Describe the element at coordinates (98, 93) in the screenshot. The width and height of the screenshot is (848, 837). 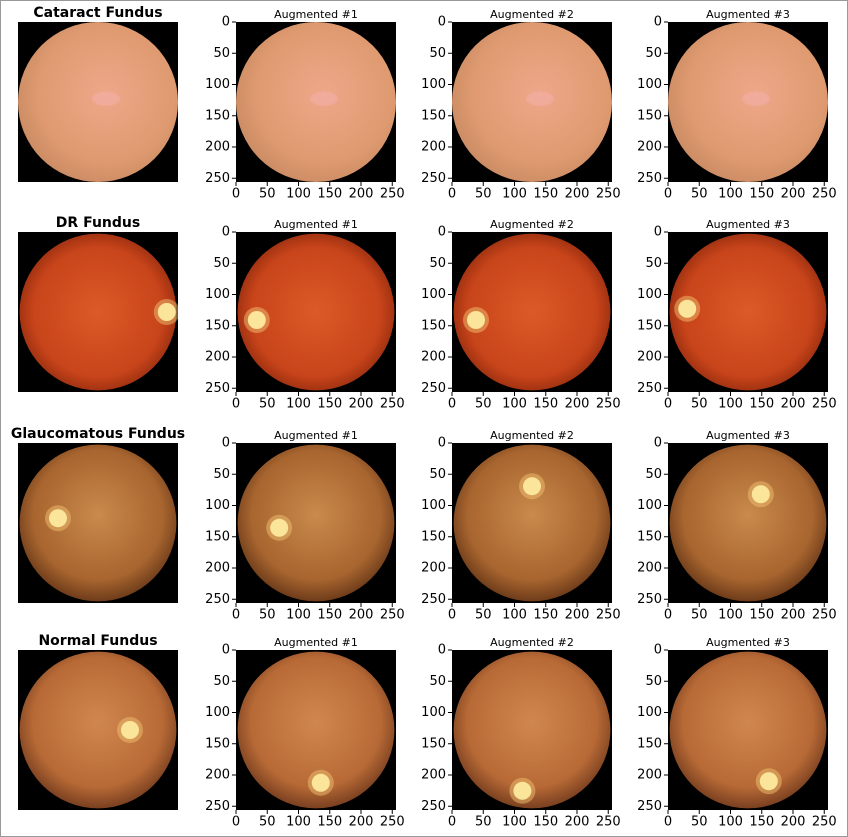
I see `panel: Cataract Fundus` at that location.